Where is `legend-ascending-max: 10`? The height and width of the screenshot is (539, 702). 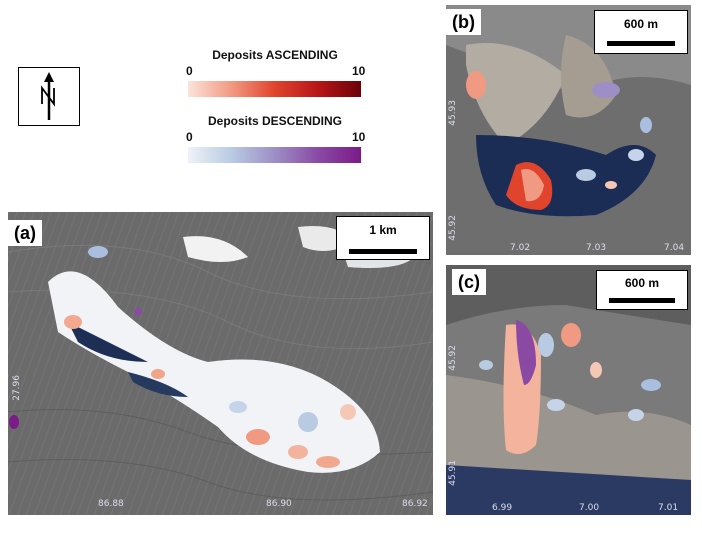
legend-ascending-max: 10 is located at coordinates (359, 71).